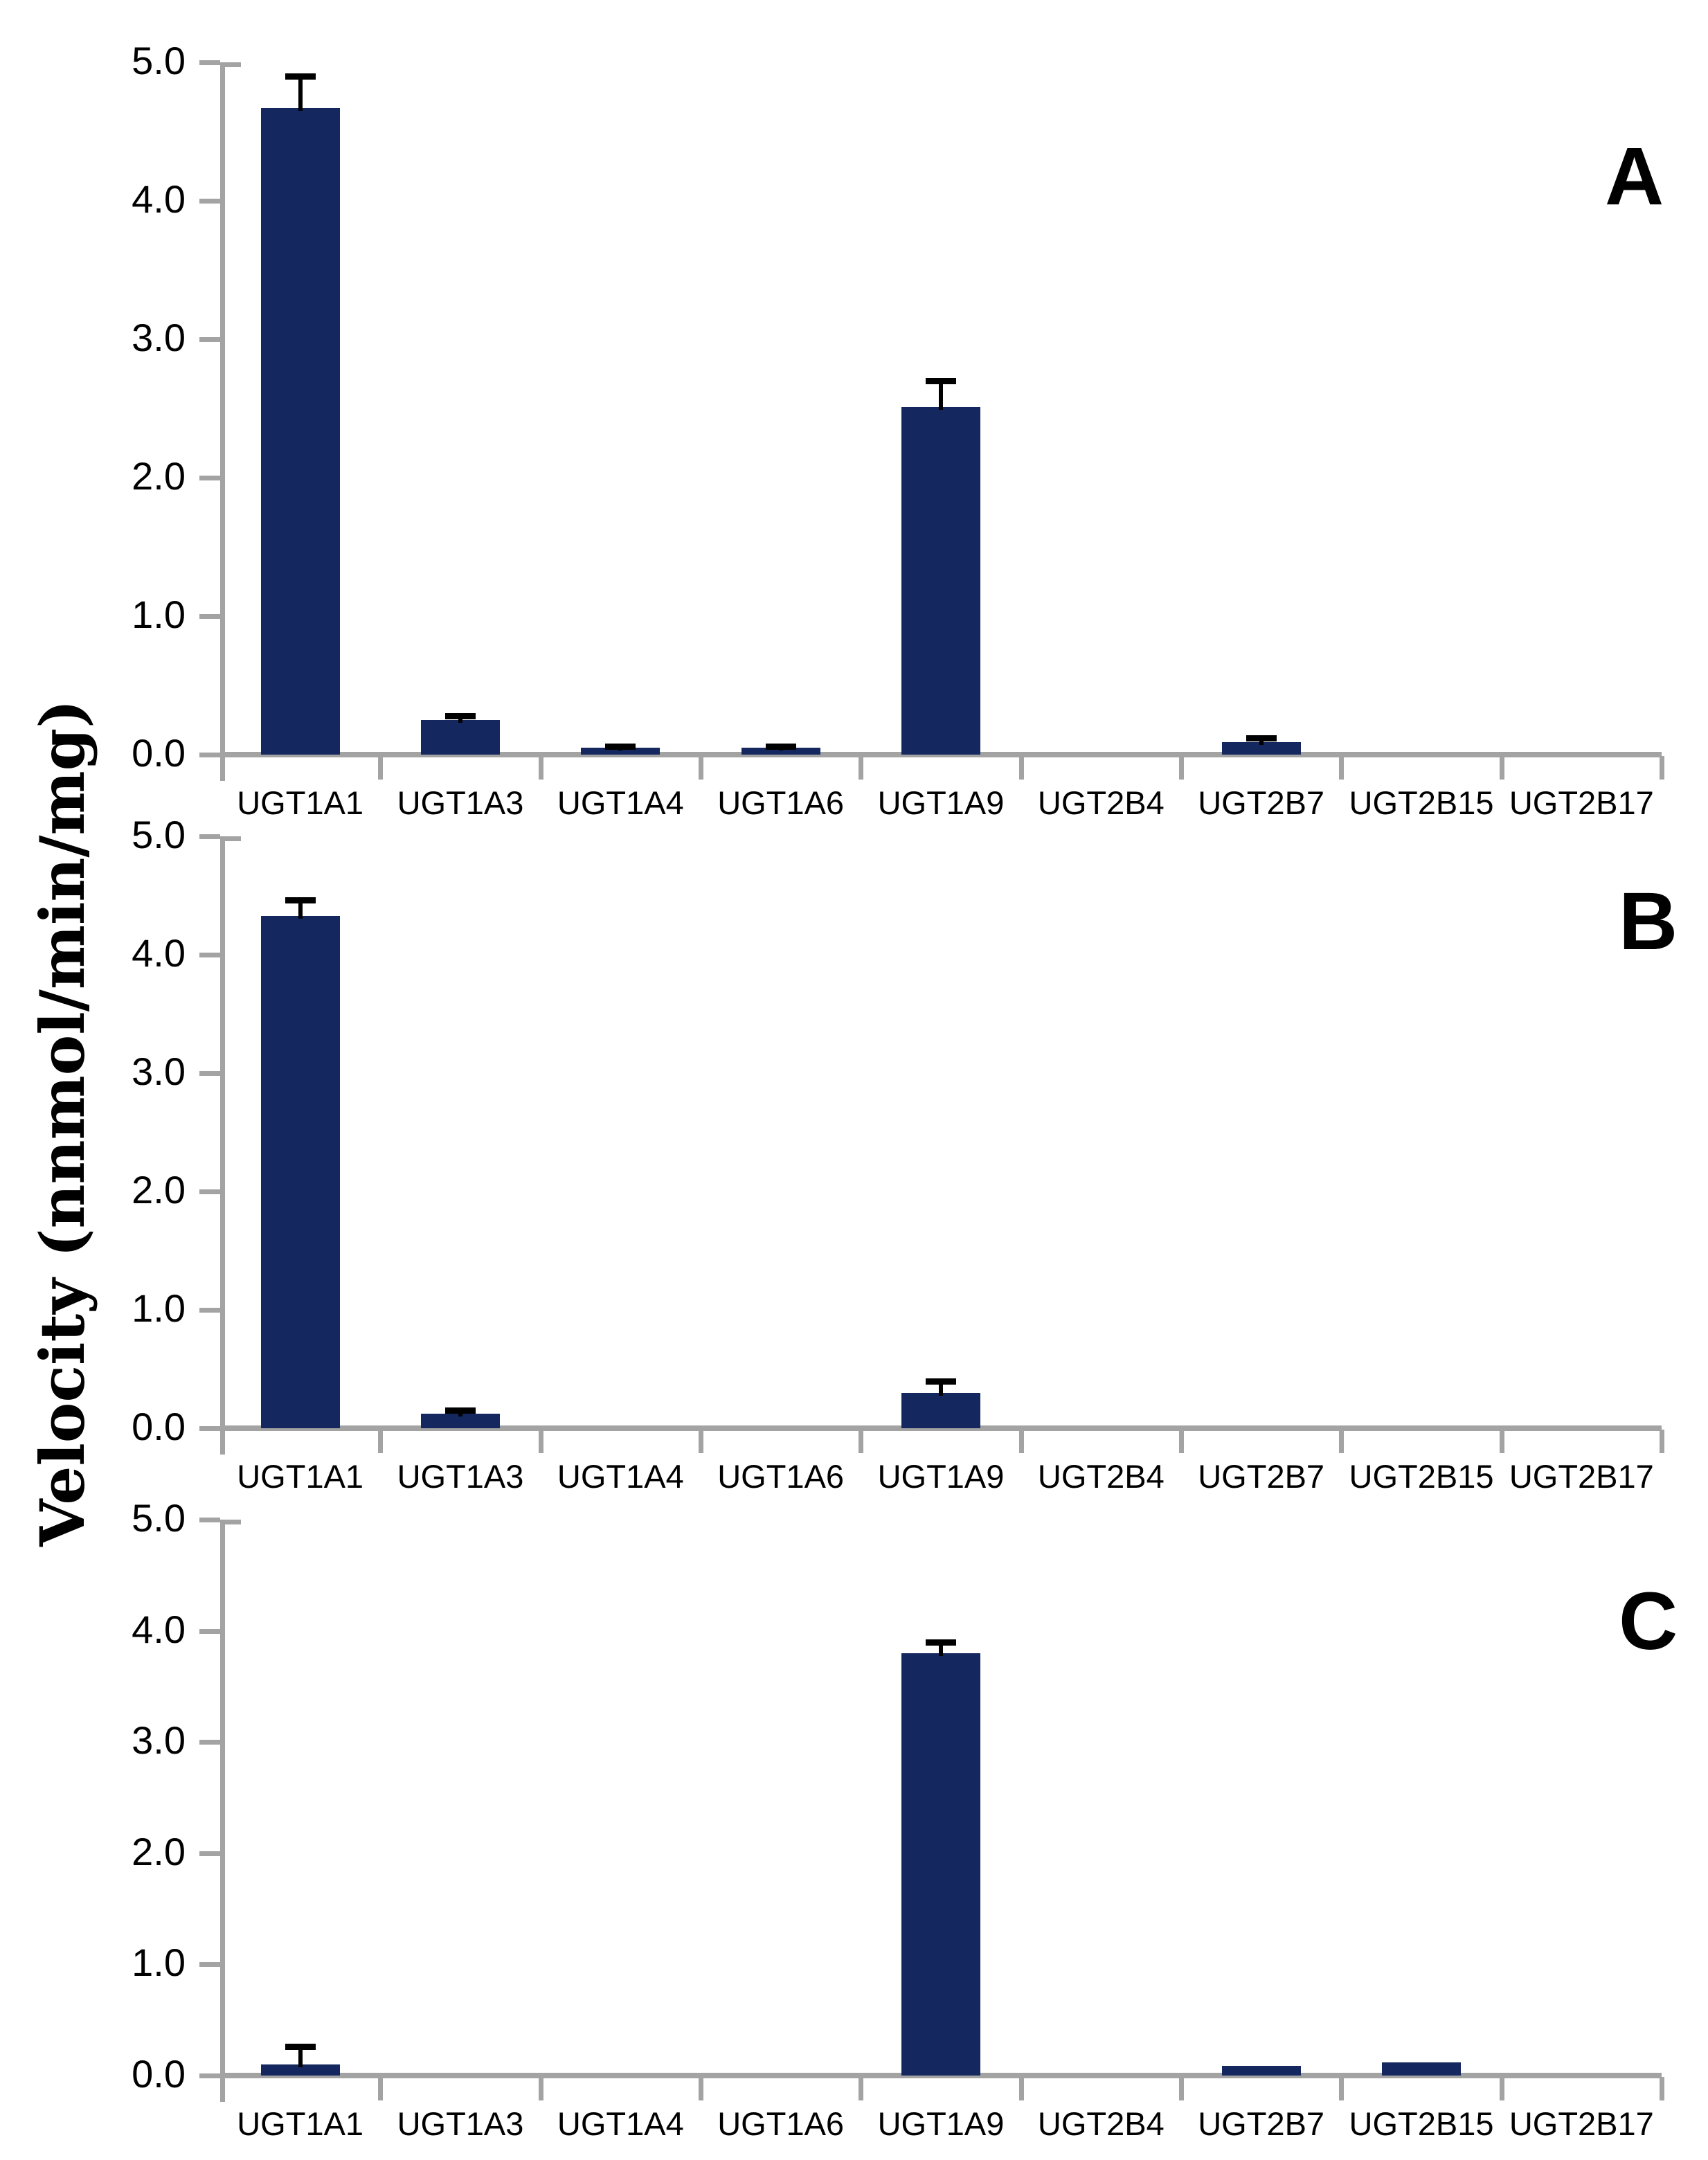 The width and height of the screenshot is (1708, 2160). I want to click on panel-letter-b: B, so click(1648, 921).